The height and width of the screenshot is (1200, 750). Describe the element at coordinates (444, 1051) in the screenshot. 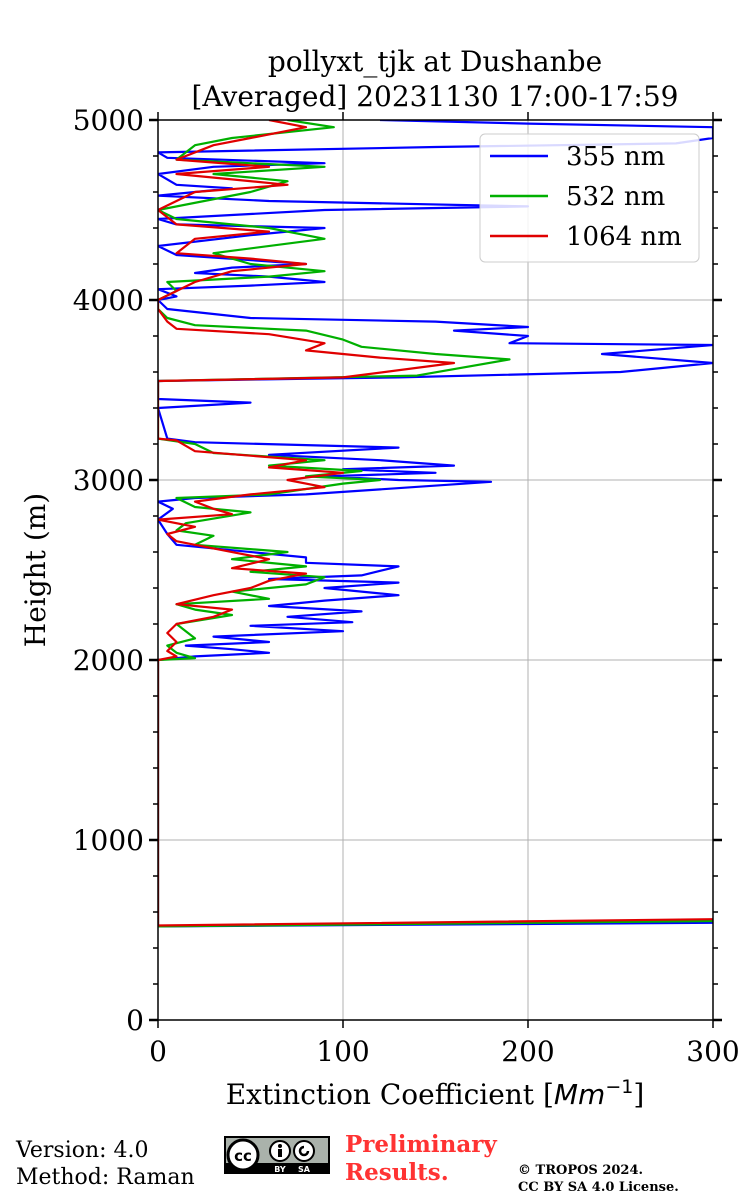

I see `x-tick-labels: 0 100 200 300` at that location.